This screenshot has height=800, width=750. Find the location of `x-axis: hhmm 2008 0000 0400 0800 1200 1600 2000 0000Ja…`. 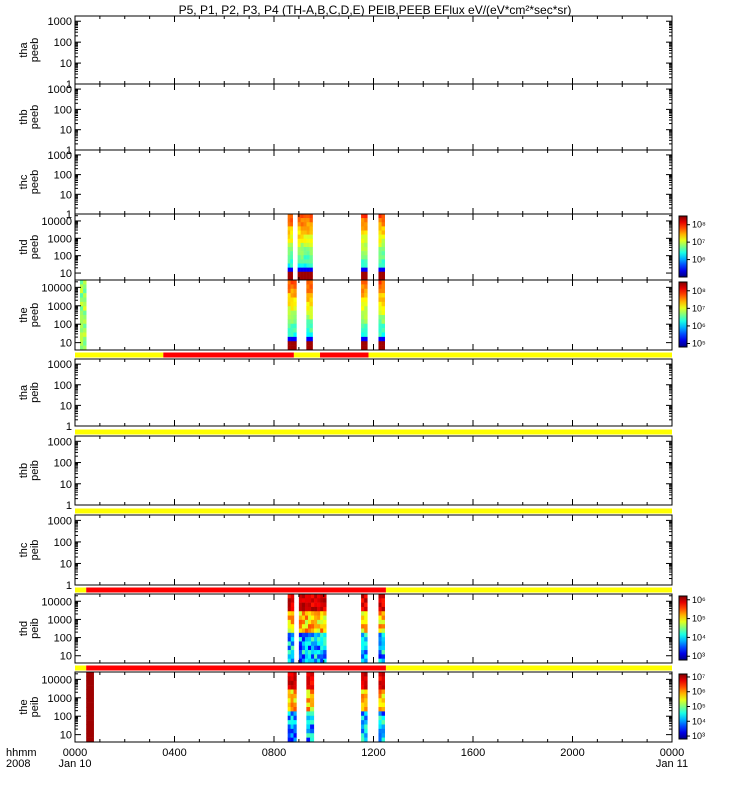

x-axis: hhmm 2008 0000 0400 0800 1200 1600 2000 0000Ja… is located at coordinates (347, 758).